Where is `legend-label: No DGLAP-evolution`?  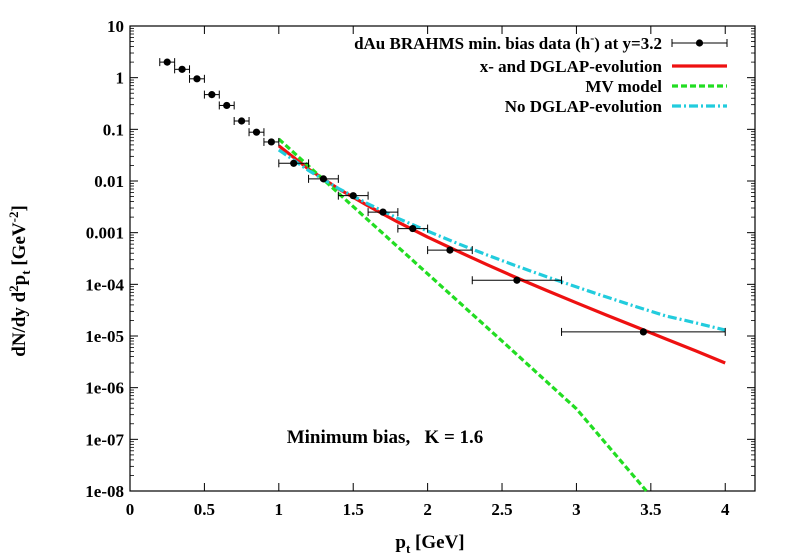 legend-label: No DGLAP-evolution is located at coordinates (584, 106).